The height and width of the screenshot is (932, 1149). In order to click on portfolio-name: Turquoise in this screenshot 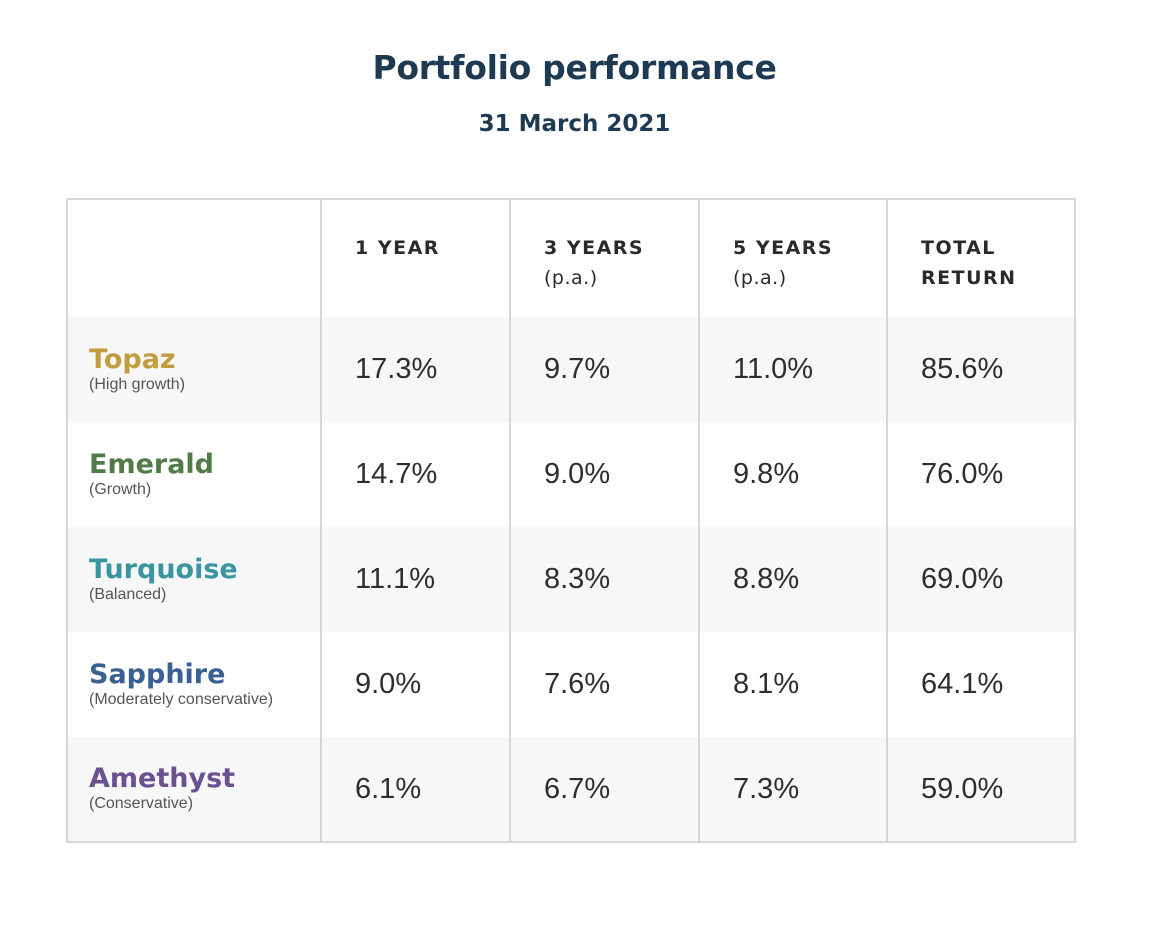, I will do `click(163, 569)`.